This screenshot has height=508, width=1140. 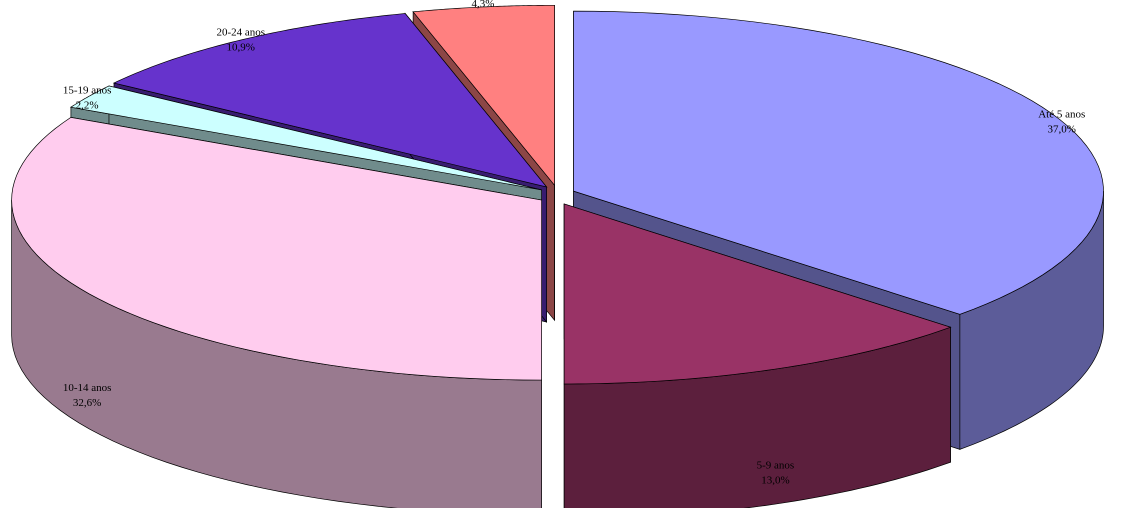 I want to click on value-label: 2,2%, so click(x=87, y=106).